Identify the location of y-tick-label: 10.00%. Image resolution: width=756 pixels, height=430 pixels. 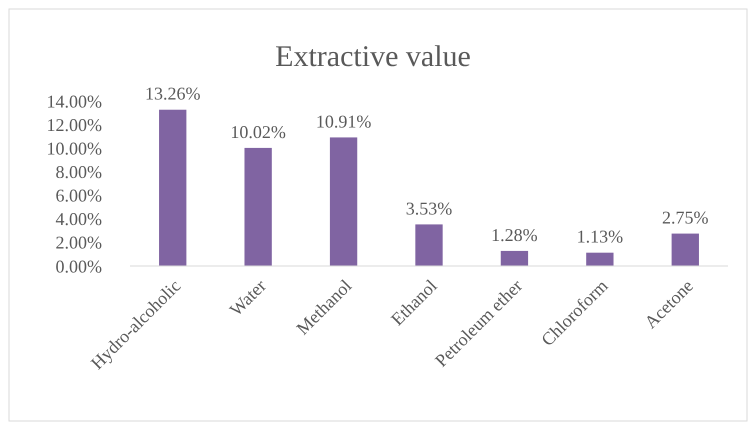
(74, 148).